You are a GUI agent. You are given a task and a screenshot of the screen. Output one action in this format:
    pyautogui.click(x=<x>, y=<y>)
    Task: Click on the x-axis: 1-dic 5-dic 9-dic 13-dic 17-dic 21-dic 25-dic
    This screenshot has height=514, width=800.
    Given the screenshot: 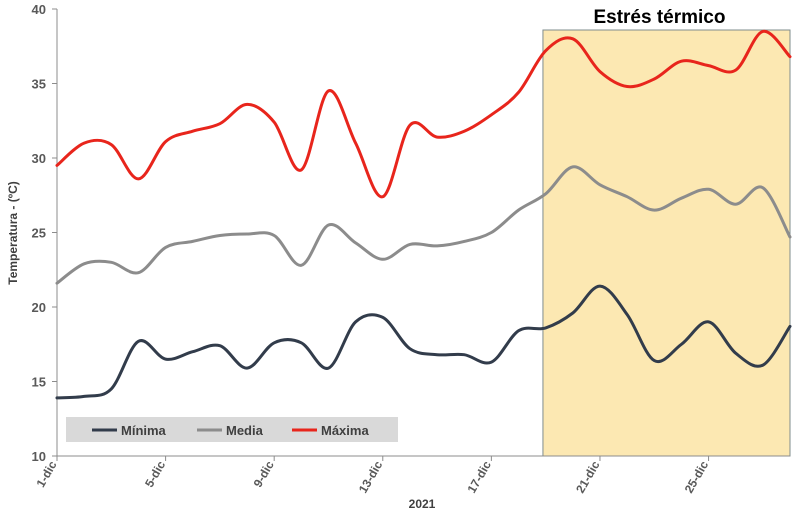 What is the action you would take?
    pyautogui.click(x=411, y=475)
    